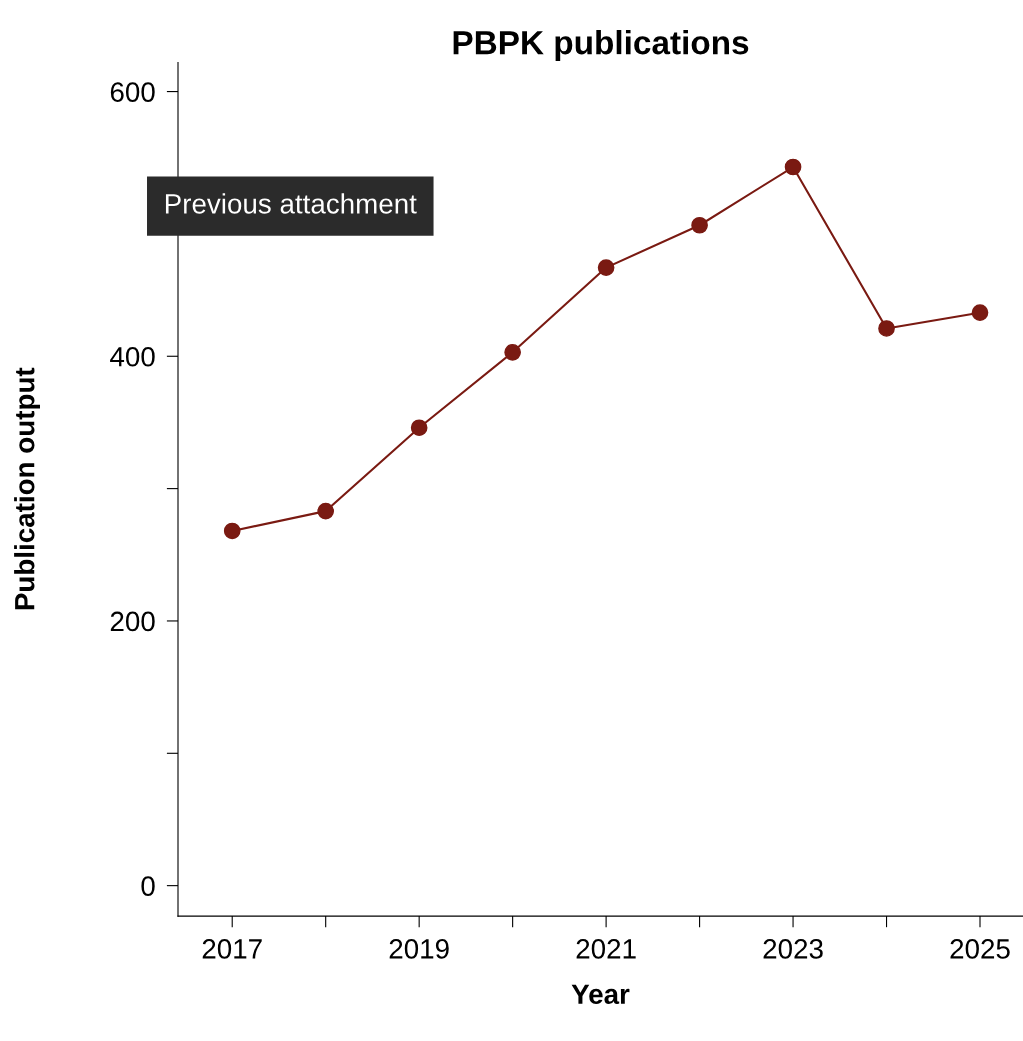  I want to click on y-tick-label: 0, so click(148, 886).